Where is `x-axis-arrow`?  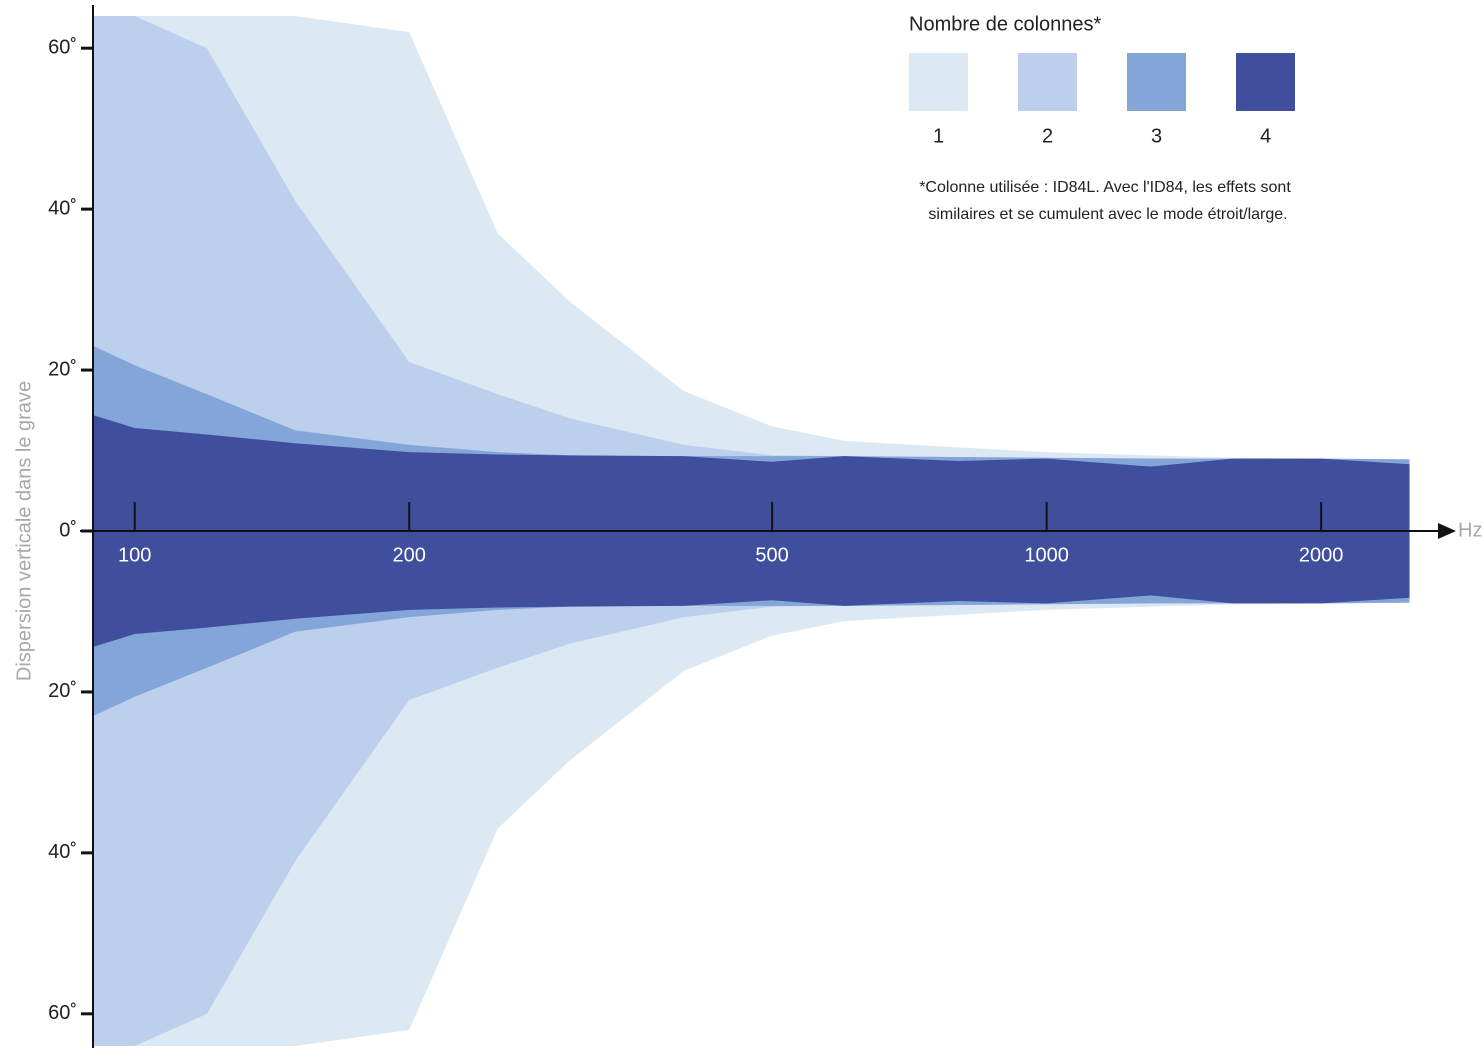 x-axis-arrow is located at coordinates (1447, 531).